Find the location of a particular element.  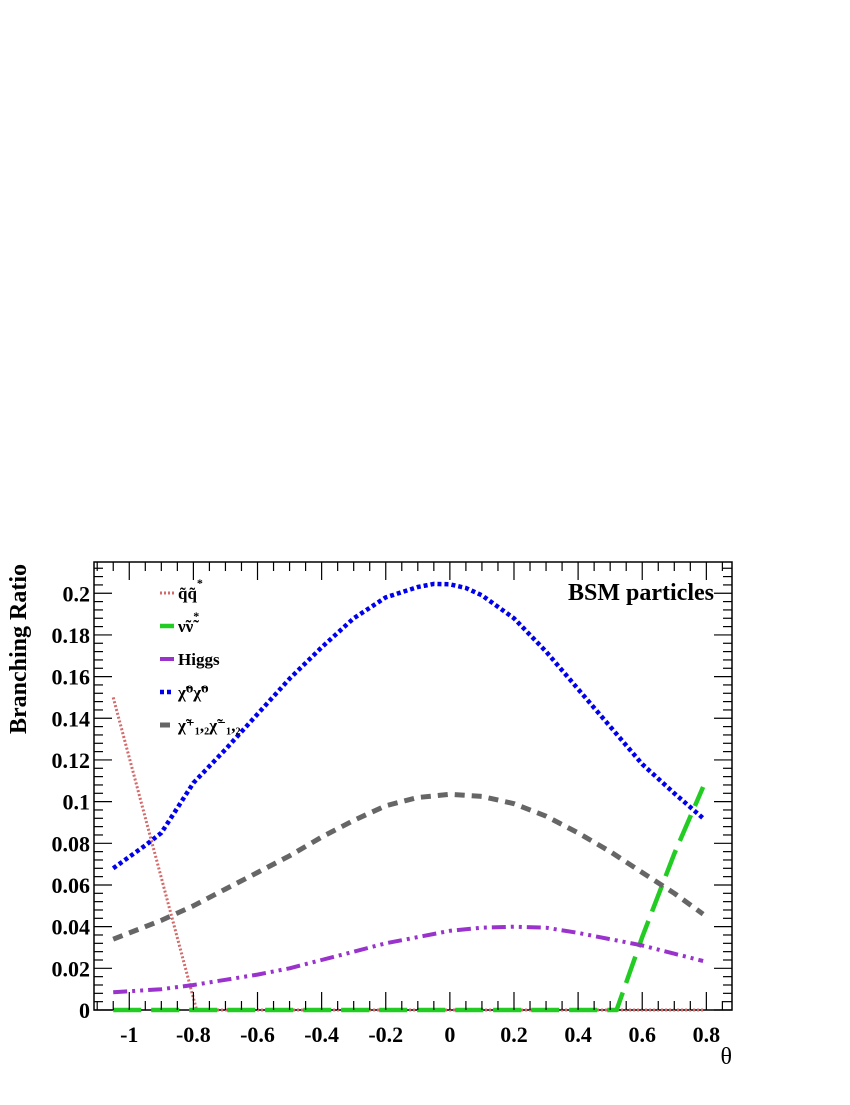

x-tick-label: -1 is located at coordinates (129, 1034).